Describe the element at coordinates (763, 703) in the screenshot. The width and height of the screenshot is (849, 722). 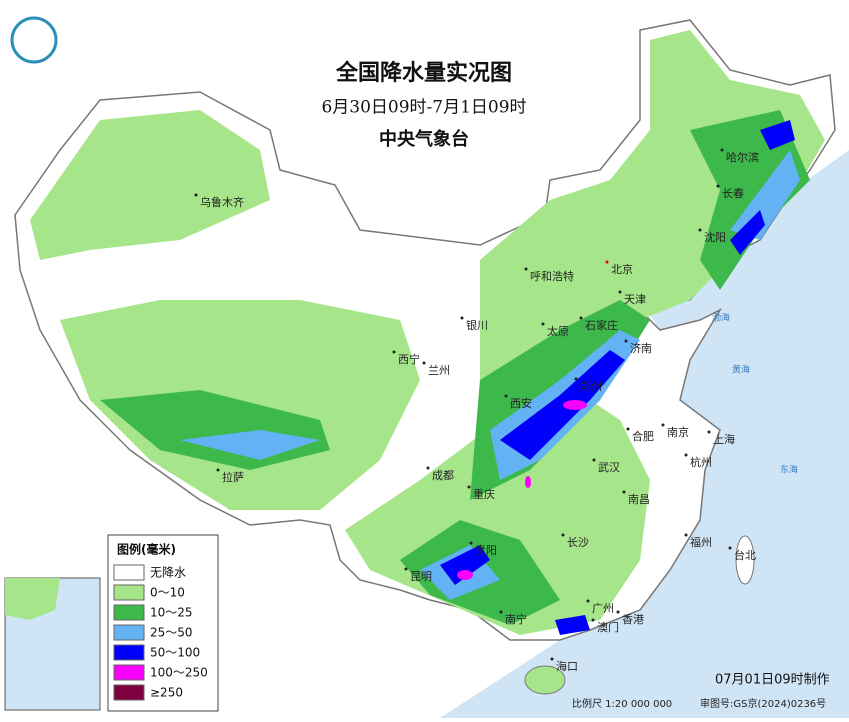
I see `approval: 审图号:GS京(2024)0236号` at that location.